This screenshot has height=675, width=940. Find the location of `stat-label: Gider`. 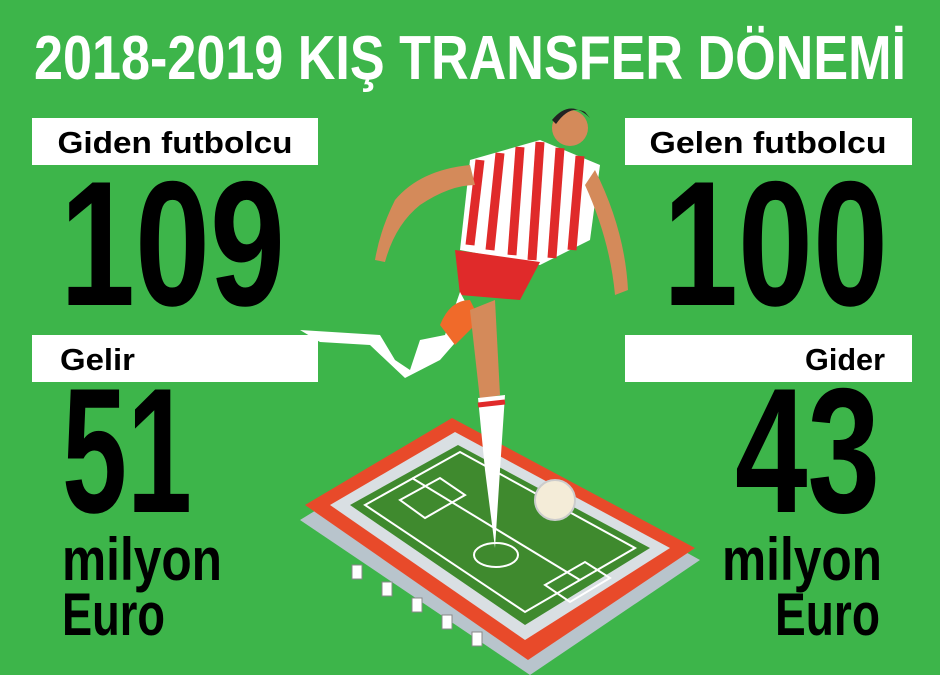

stat-label: Gider is located at coordinates (845, 359).